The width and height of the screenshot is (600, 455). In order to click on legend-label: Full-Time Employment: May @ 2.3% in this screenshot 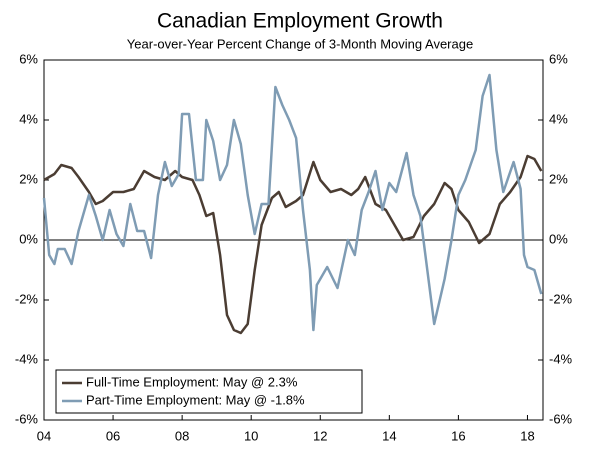, I will do `click(192, 381)`.